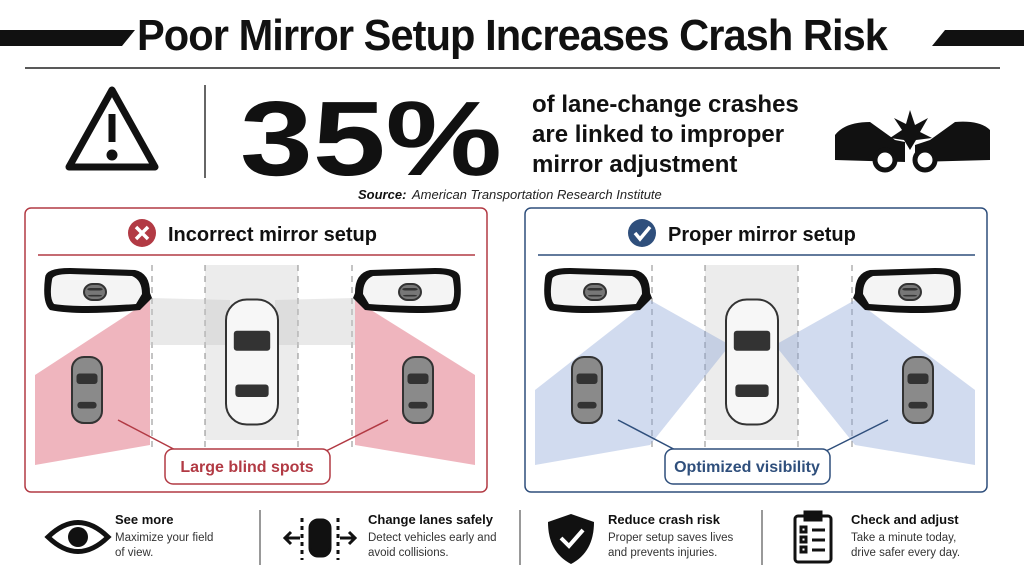  Describe the element at coordinates (912, 141) in the screenshot. I see `crash-icon` at that location.